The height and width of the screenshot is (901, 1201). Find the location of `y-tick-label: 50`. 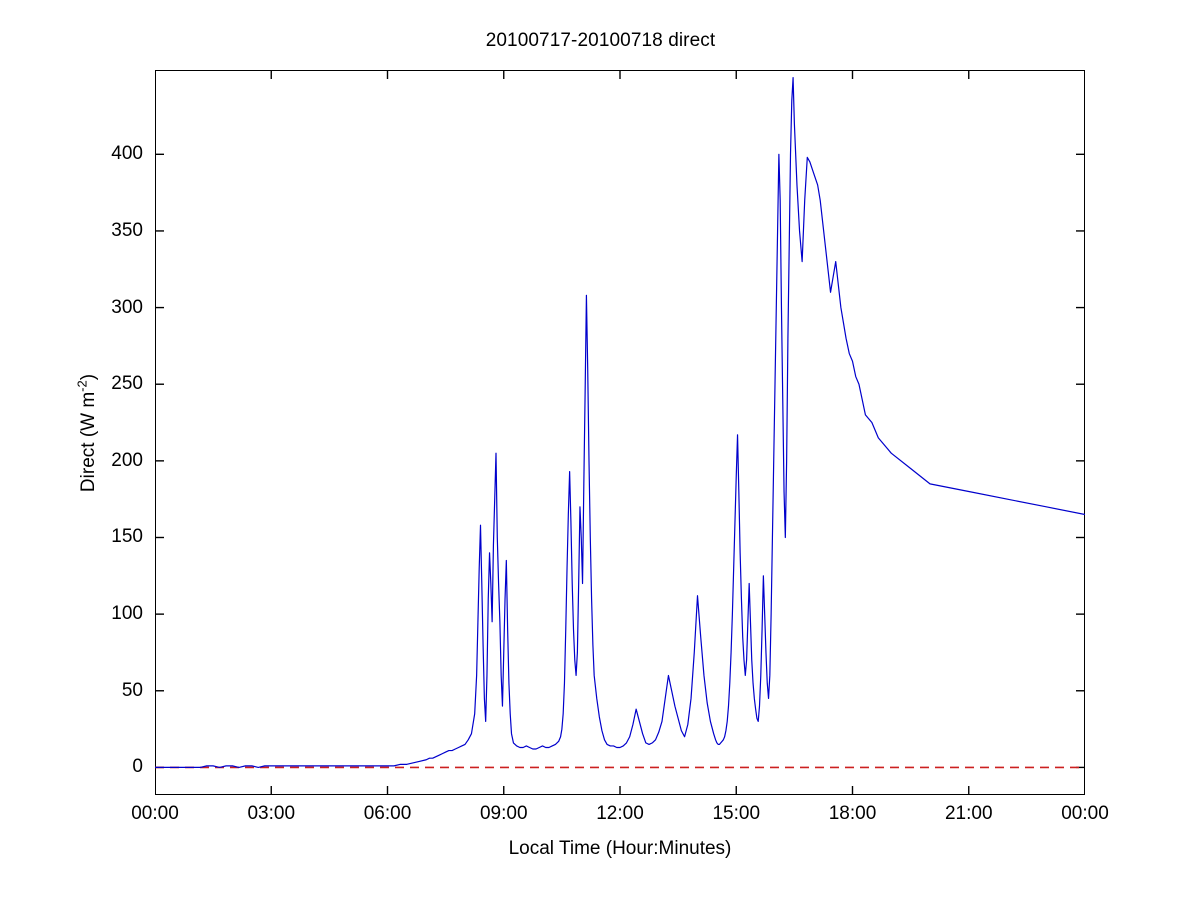

y-tick-label: 50 is located at coordinates (132, 690).